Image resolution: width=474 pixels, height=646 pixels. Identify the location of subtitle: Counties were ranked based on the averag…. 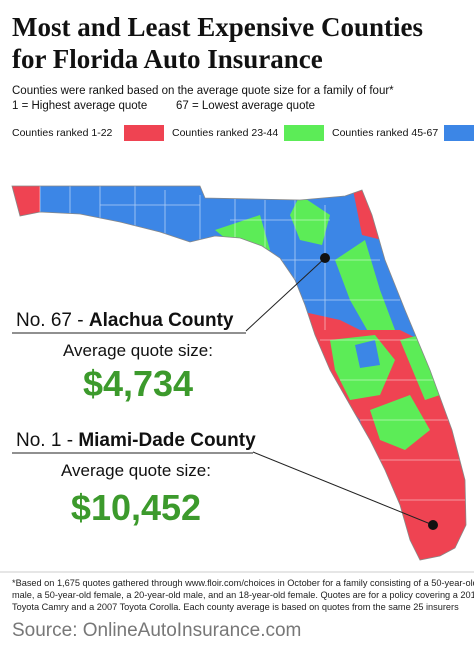
(203, 91).